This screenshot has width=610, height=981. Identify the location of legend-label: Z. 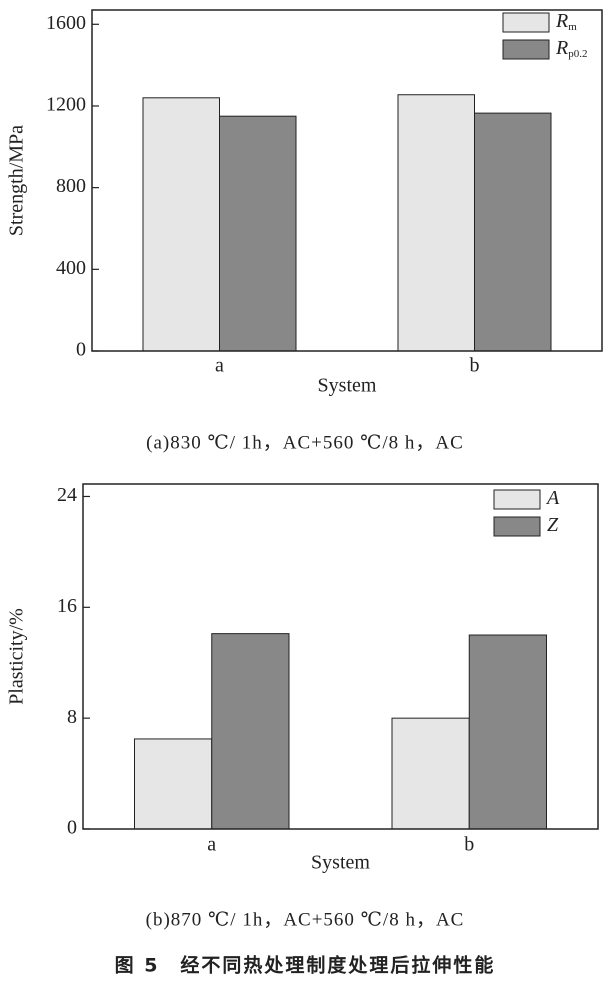
(553, 525).